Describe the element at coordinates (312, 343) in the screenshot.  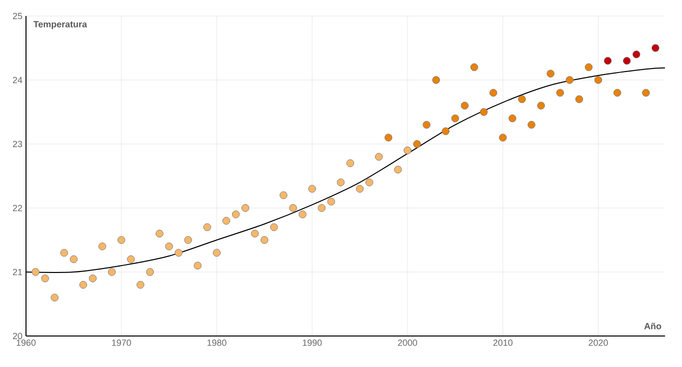
I see `x-tick-label: 1990` at that location.